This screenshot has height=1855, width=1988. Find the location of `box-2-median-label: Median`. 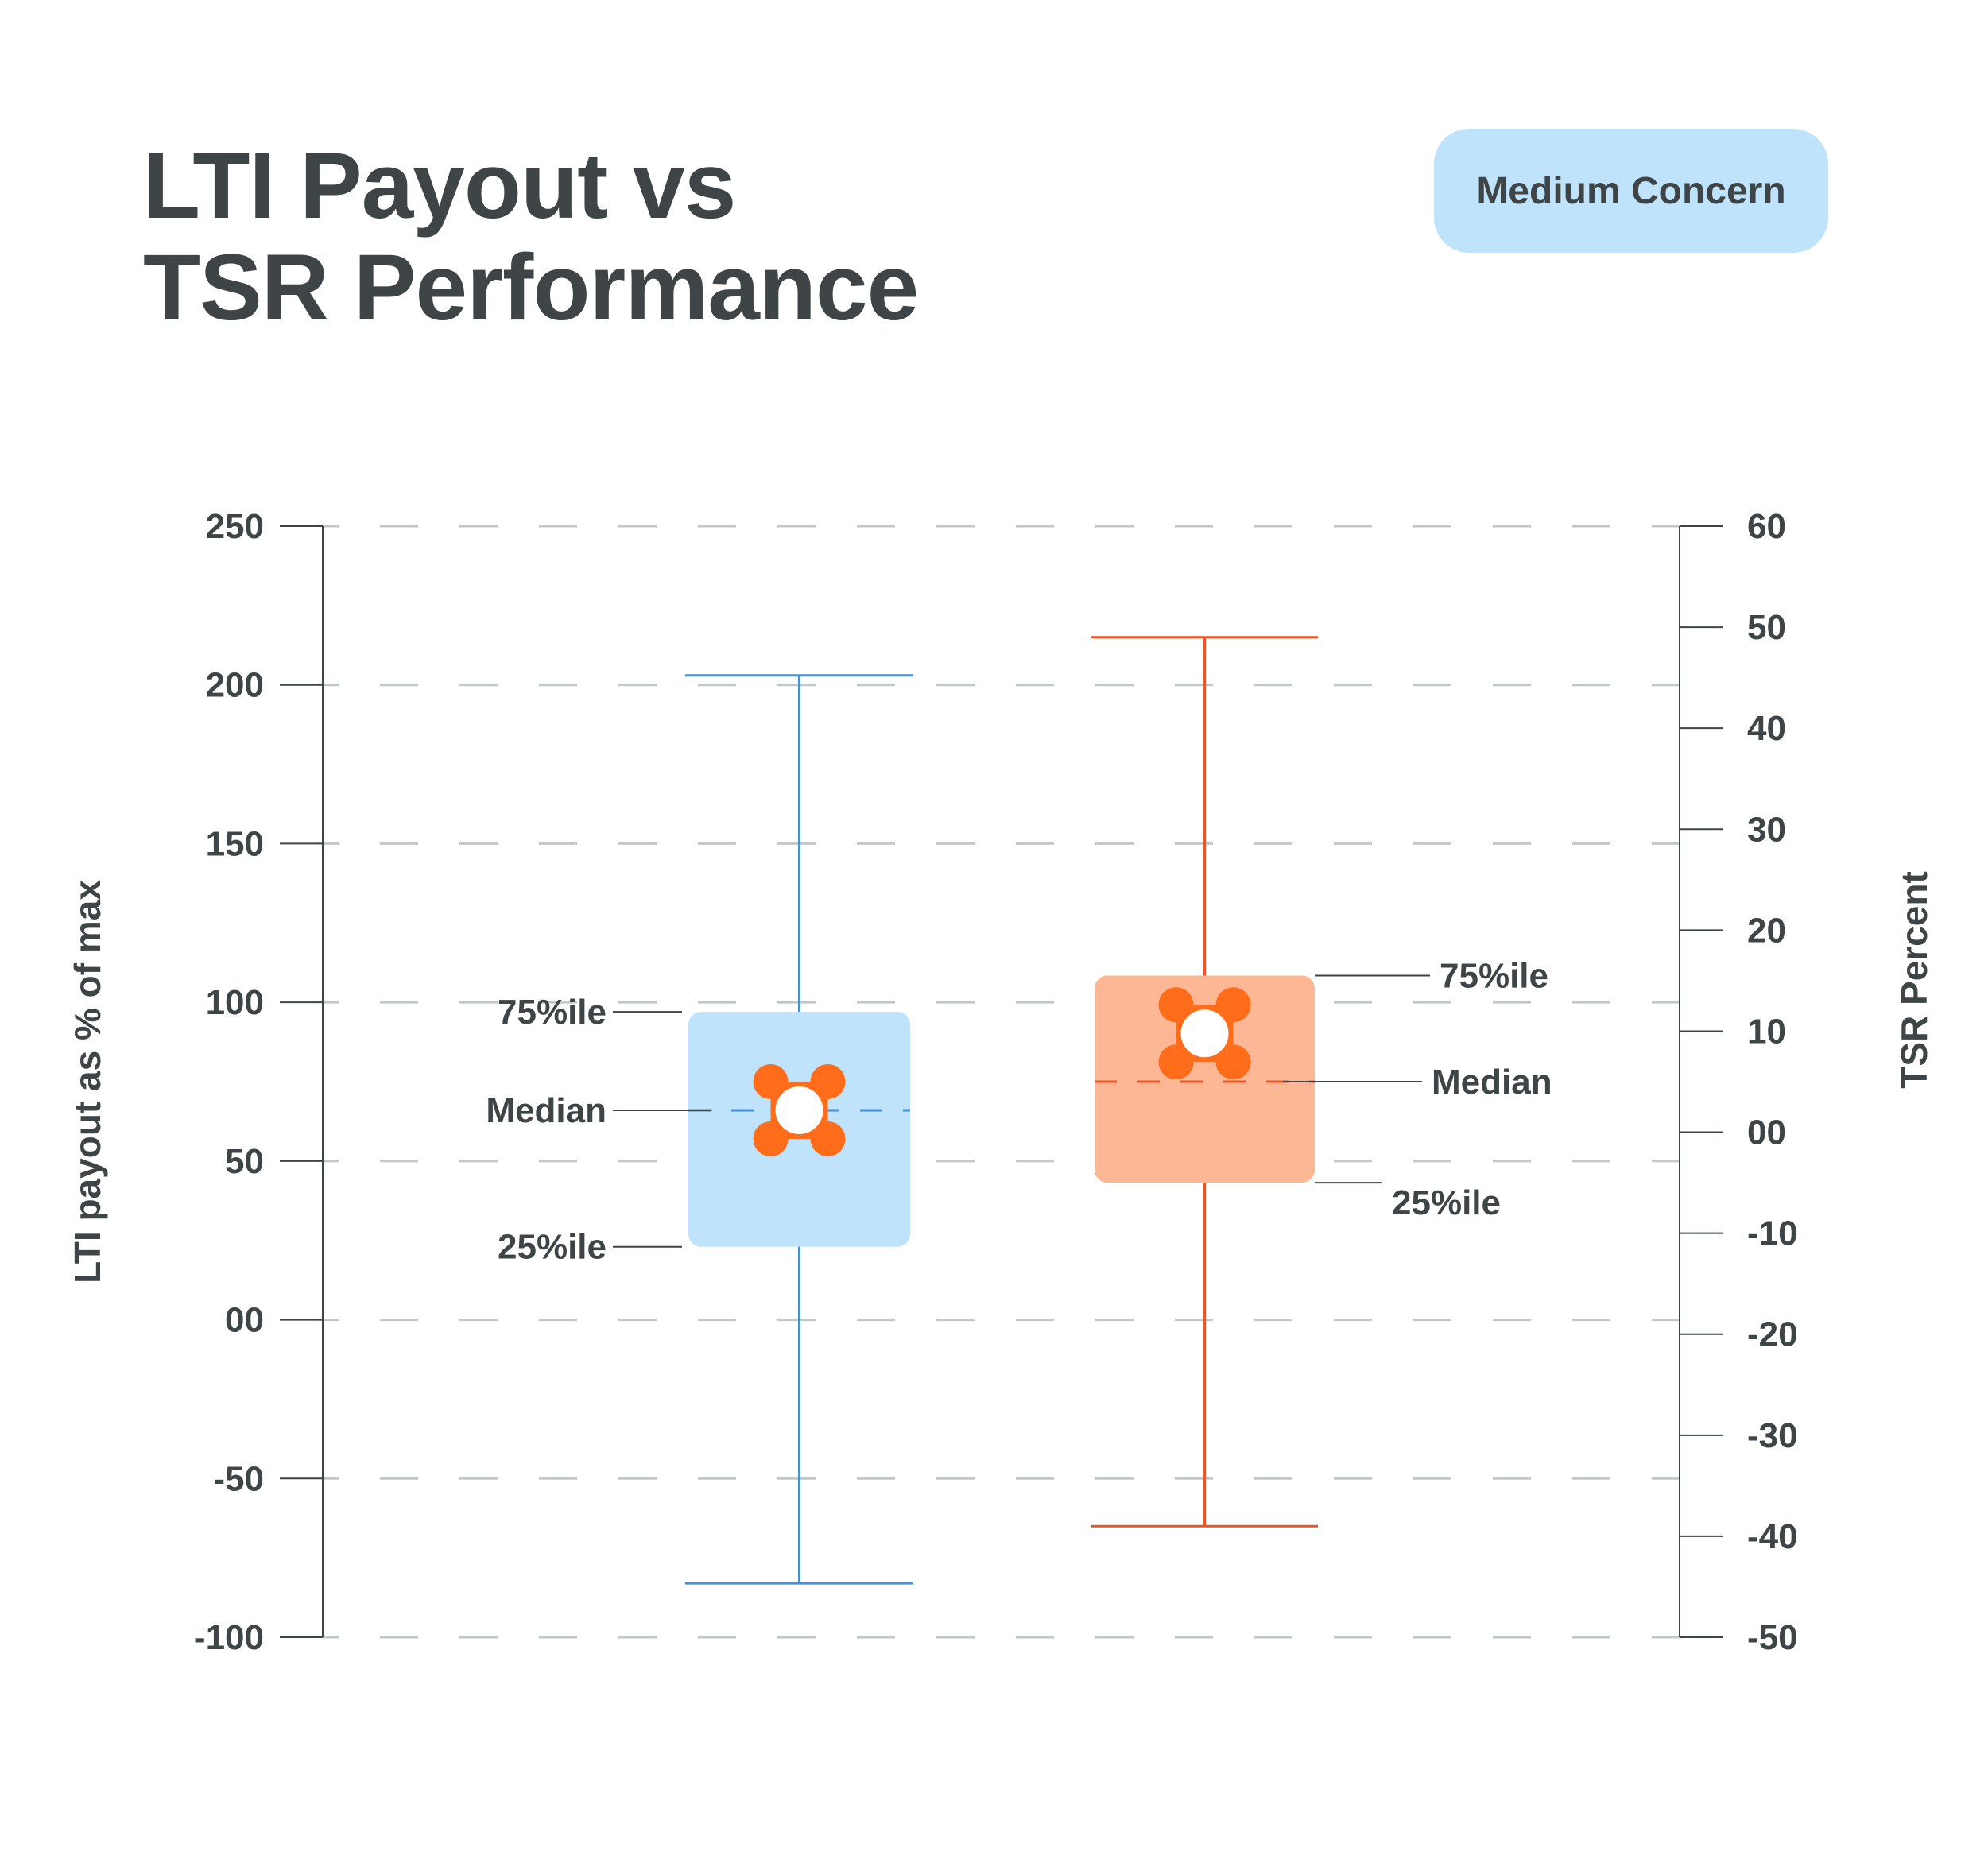

box-2-median-label: Median is located at coordinates (1492, 1082).